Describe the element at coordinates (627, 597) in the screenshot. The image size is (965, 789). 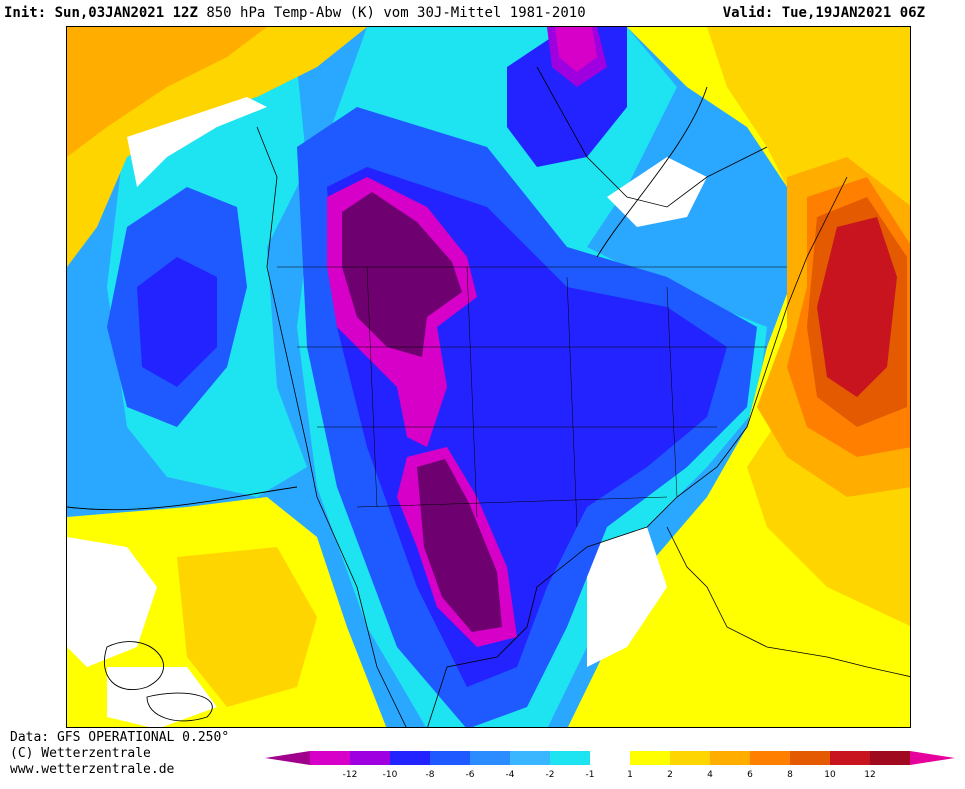
I see `white-gulf` at that location.